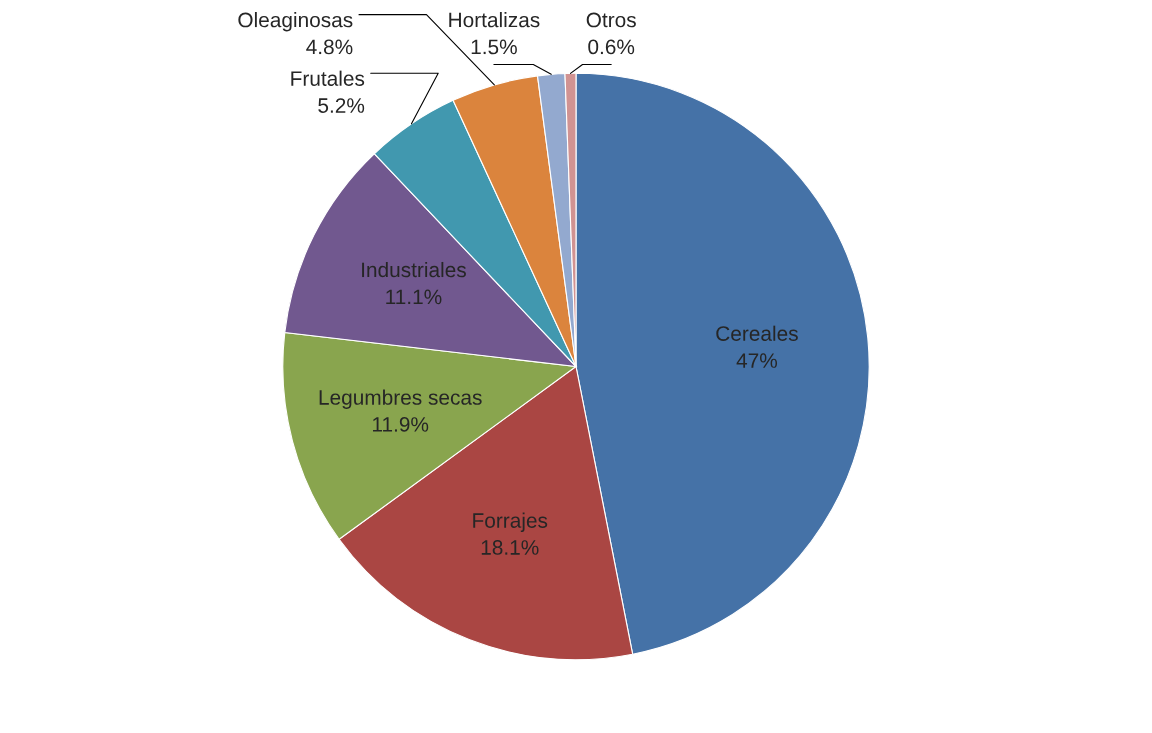  What do you see at coordinates (510, 547) in the screenshot?
I see `data-label: 18.1%` at bounding box center [510, 547].